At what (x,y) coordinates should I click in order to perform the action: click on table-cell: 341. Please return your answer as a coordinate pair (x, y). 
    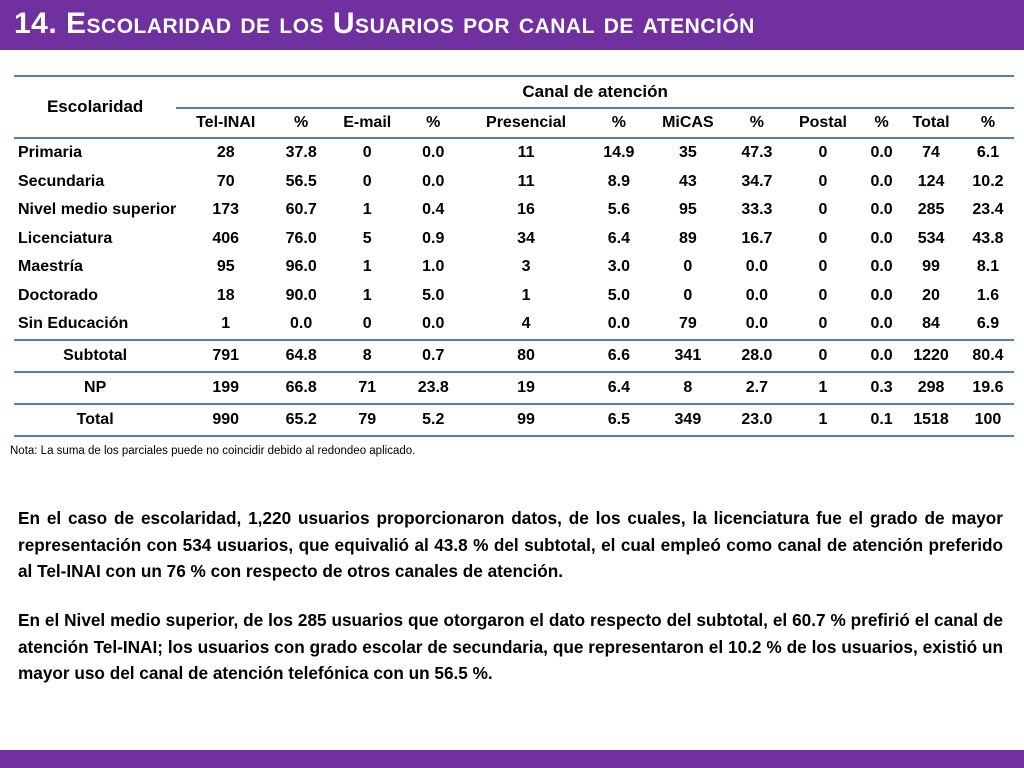
    Looking at the image, I should click on (687, 355).